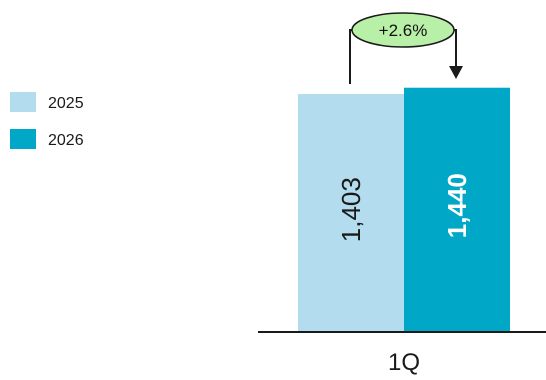 The width and height of the screenshot is (546, 380). I want to click on category-label-1q: 1Q, so click(404, 362).